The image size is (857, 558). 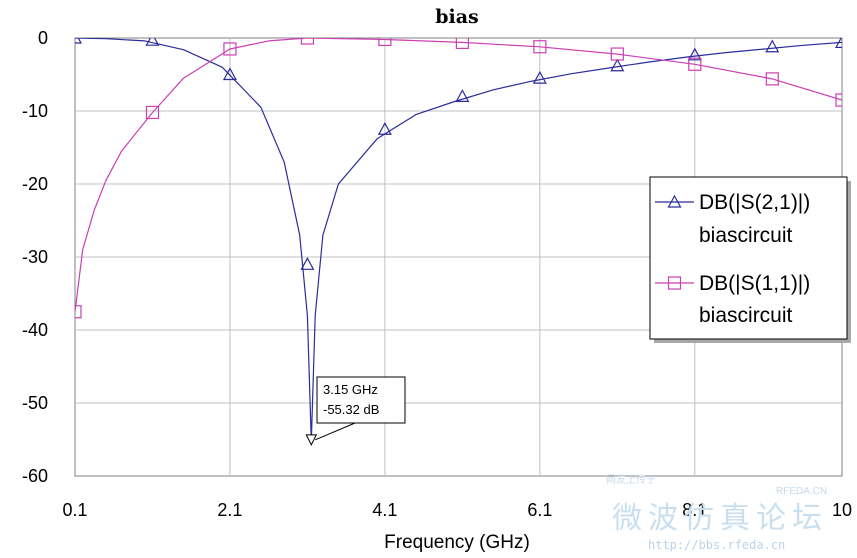 What do you see at coordinates (754, 283) in the screenshot?
I see `legend-label-s11: DB(|S(1,1)|)` at bounding box center [754, 283].